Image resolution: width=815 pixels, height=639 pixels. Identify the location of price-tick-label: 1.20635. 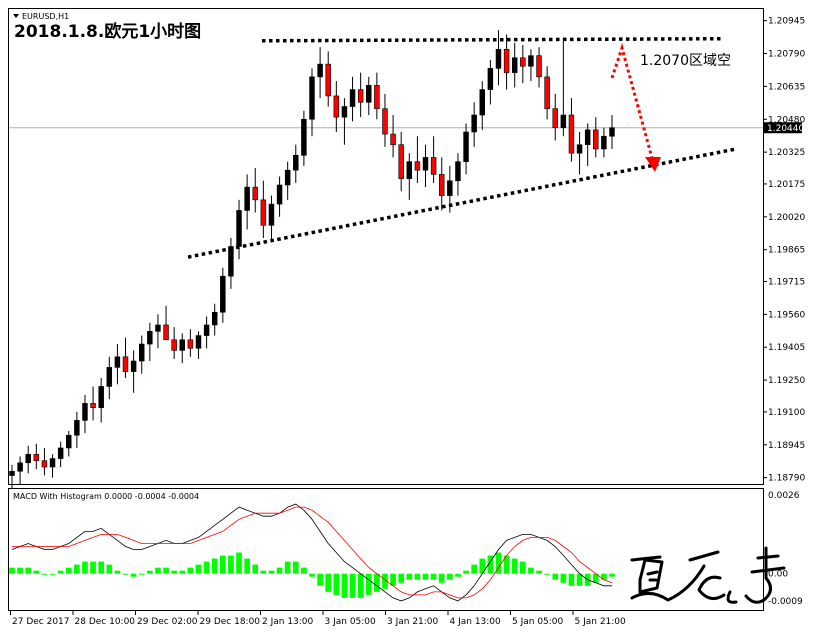
(786, 87).